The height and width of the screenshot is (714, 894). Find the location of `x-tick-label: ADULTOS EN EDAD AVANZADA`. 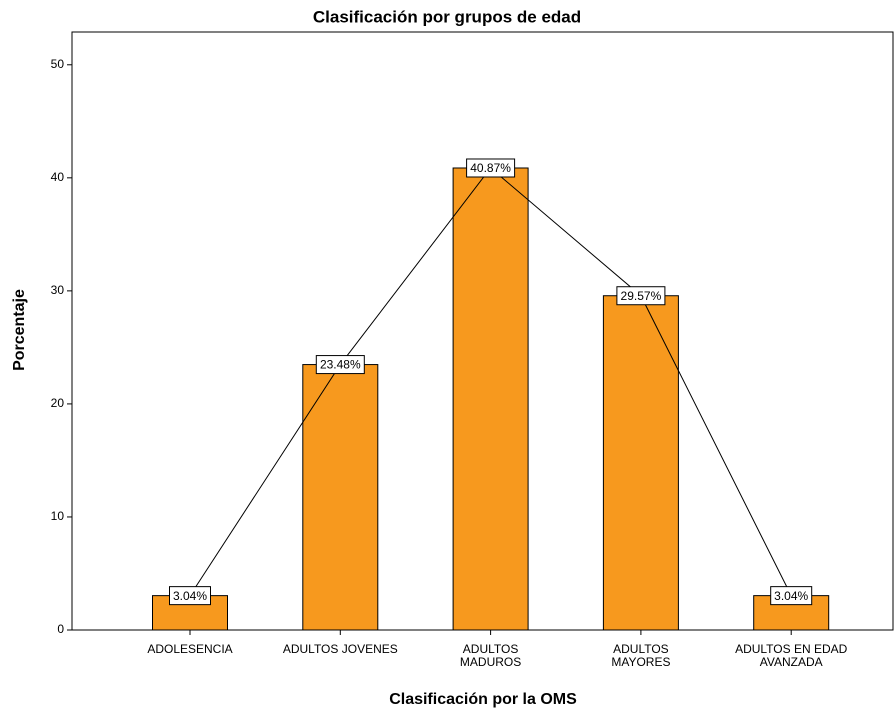

x-tick-label: ADULTOS EN EDAD AVANZADA is located at coordinates (791, 655).